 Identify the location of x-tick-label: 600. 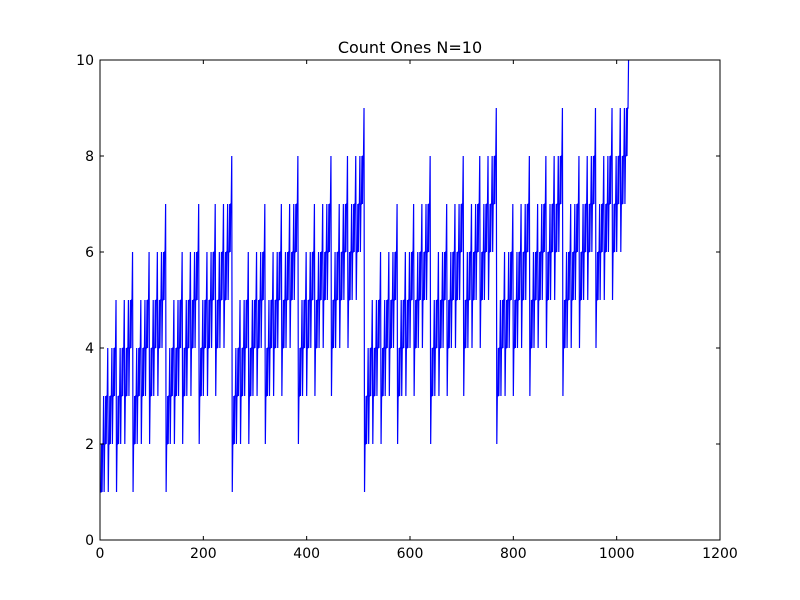
(410, 554).